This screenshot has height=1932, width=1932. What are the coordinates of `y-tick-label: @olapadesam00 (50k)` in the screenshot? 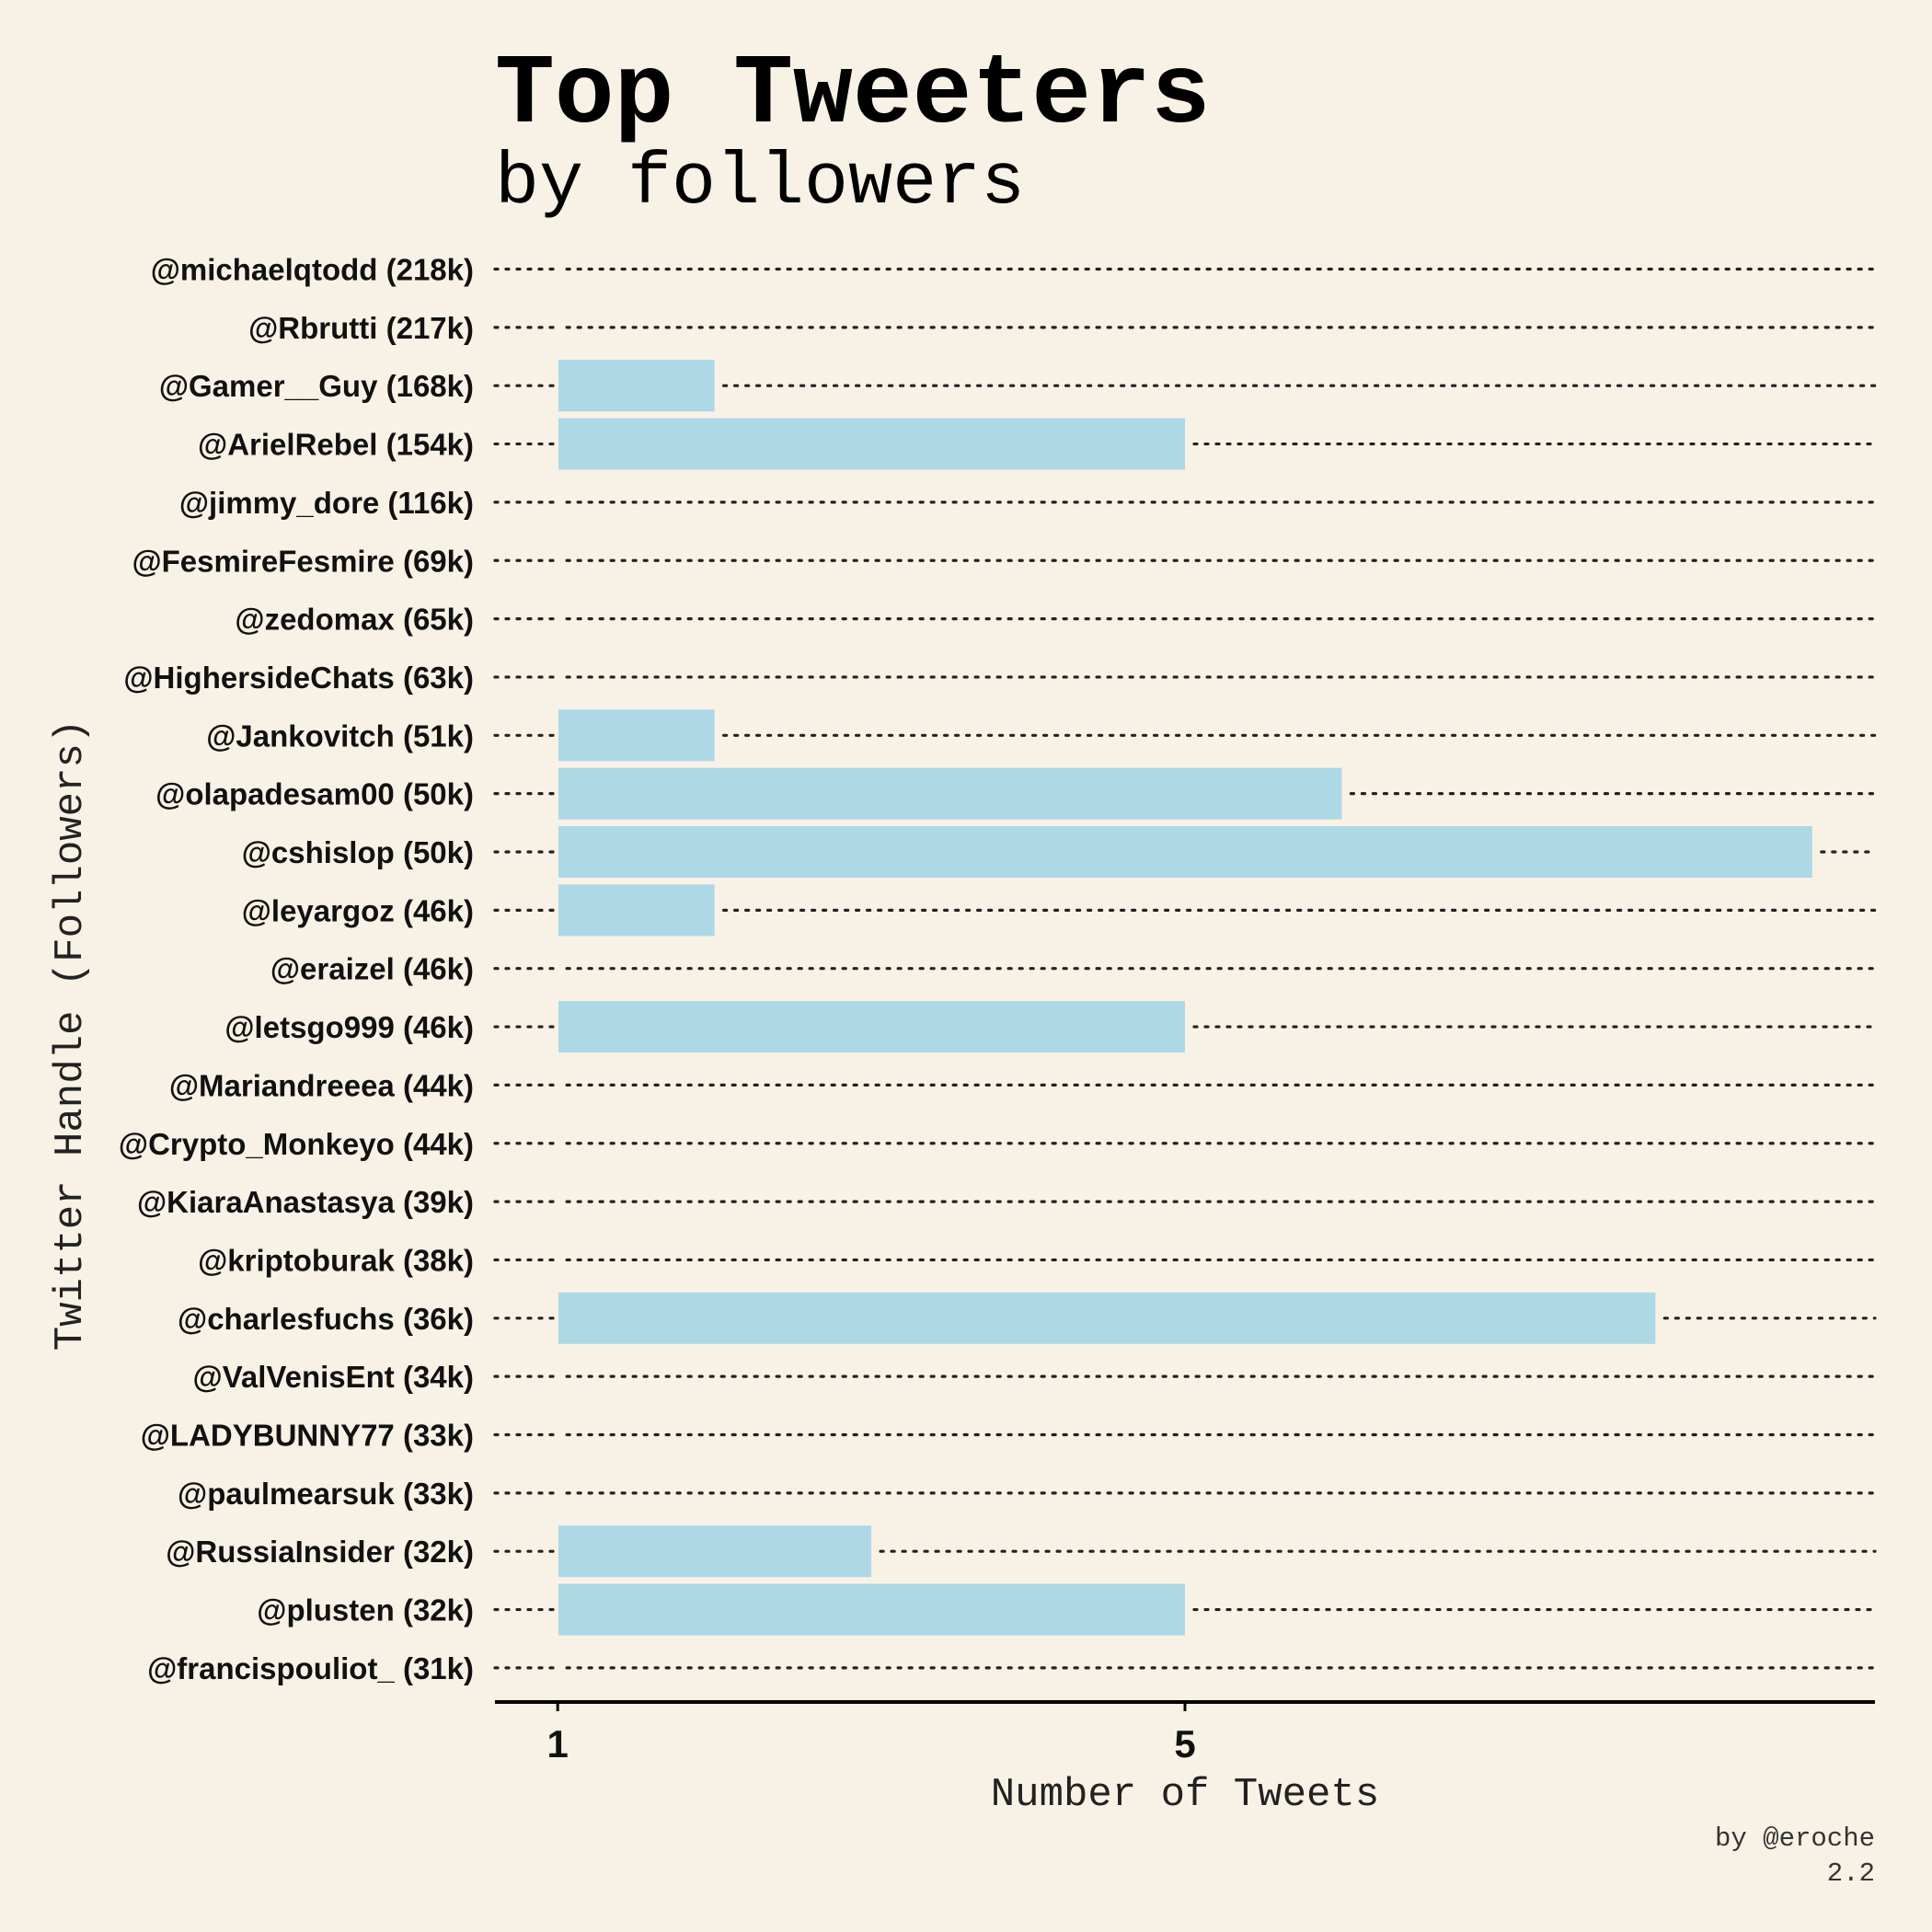 It's located at (314, 794).